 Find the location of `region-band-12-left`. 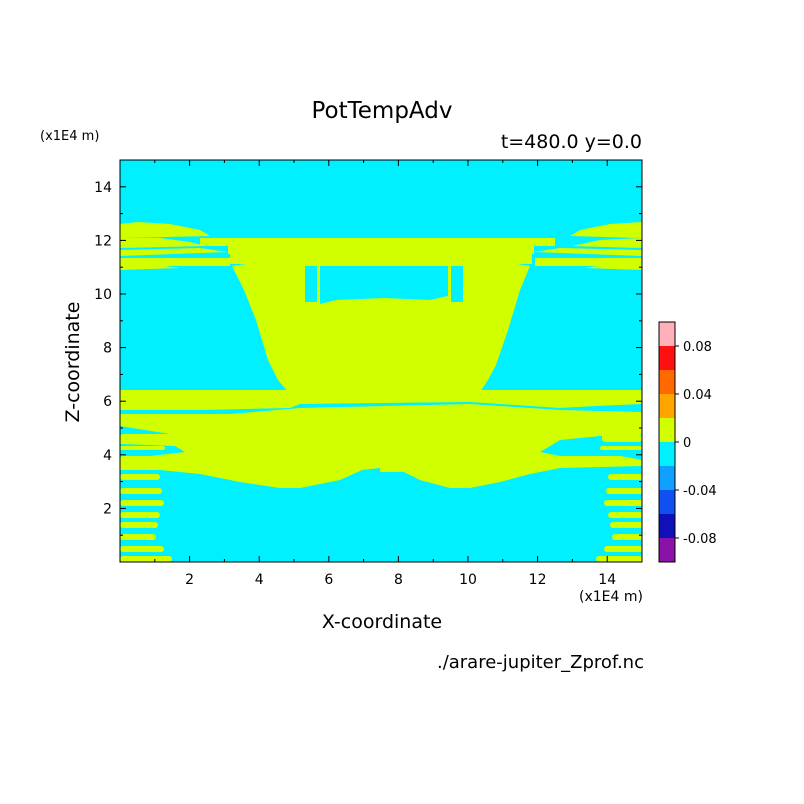

region-band-12-left is located at coordinates (162, 243).